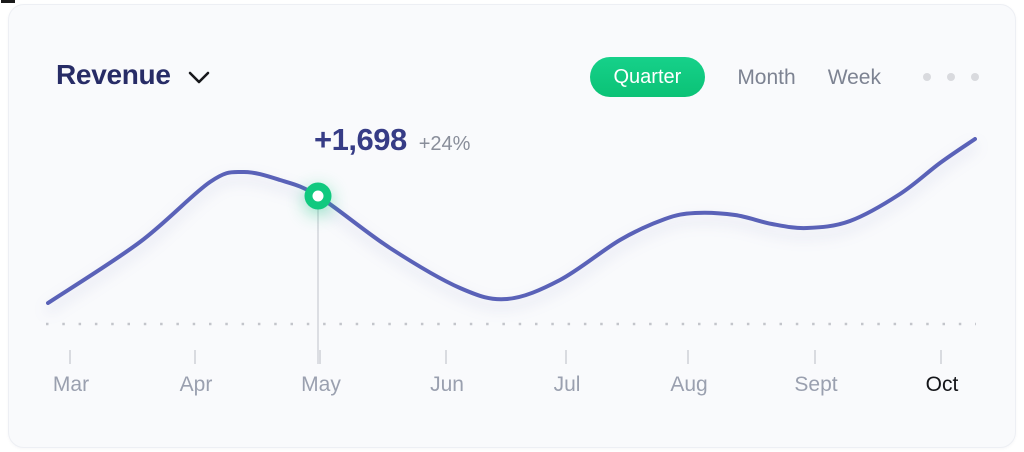 The width and height of the screenshot is (1024, 452). I want to click on header-controls: Quarter Month Week, so click(785, 77).